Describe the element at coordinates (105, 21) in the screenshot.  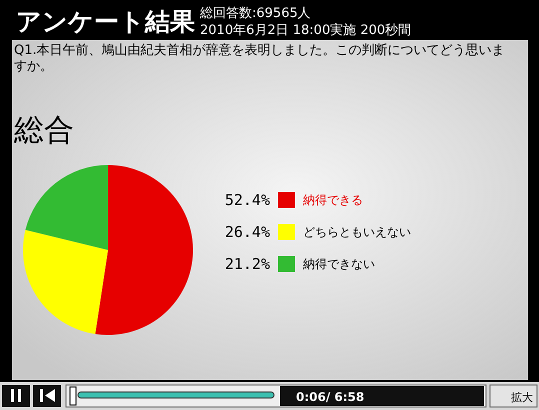
I see `chart-title: アンケート結果` at that location.